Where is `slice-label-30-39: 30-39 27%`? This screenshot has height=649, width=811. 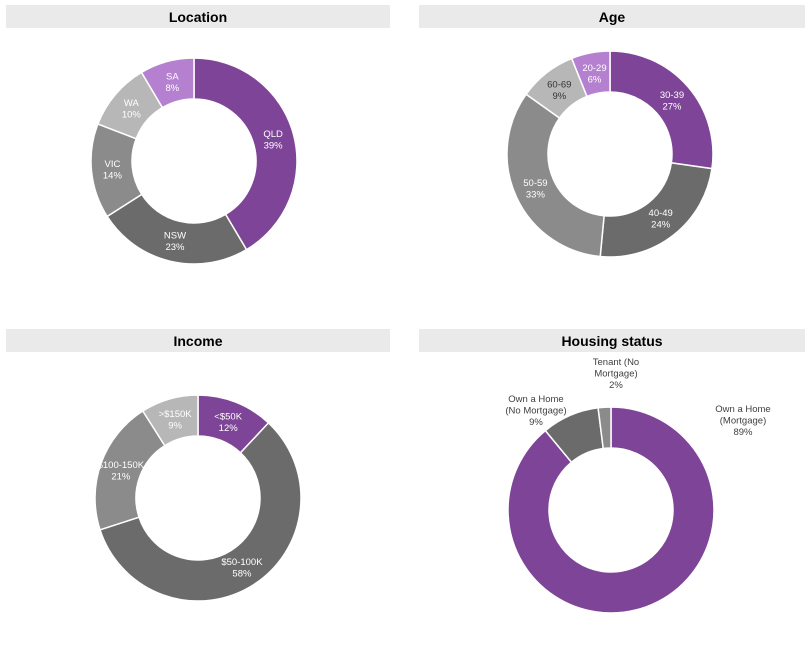 slice-label-30-39: 30-39 27% is located at coordinates (672, 101).